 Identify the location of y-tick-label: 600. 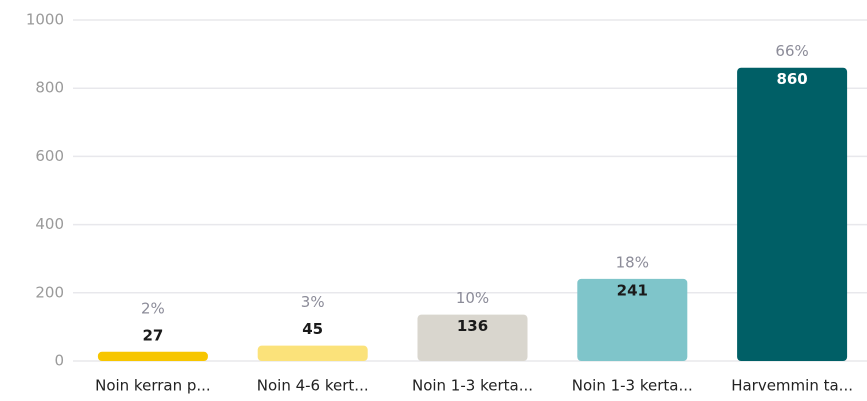
(49, 156).